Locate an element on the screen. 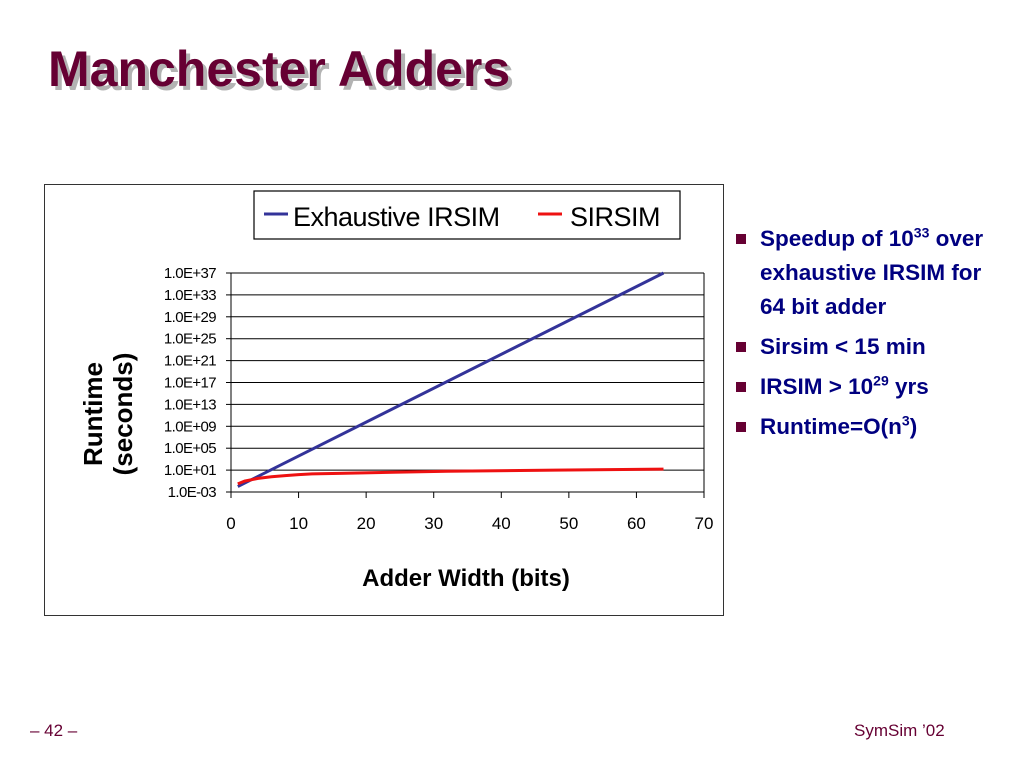 Image resolution: width=1024 pixels, height=767 pixels. bullet-superscript: 3 is located at coordinates (905, 420).